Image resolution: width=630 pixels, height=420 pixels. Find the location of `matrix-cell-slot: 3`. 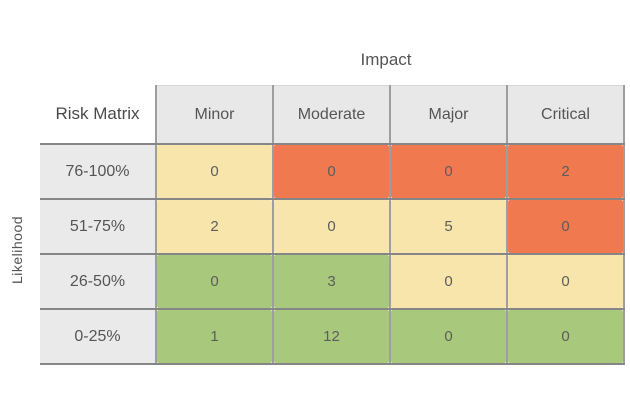

matrix-cell-slot: 3 is located at coordinates (331, 282).